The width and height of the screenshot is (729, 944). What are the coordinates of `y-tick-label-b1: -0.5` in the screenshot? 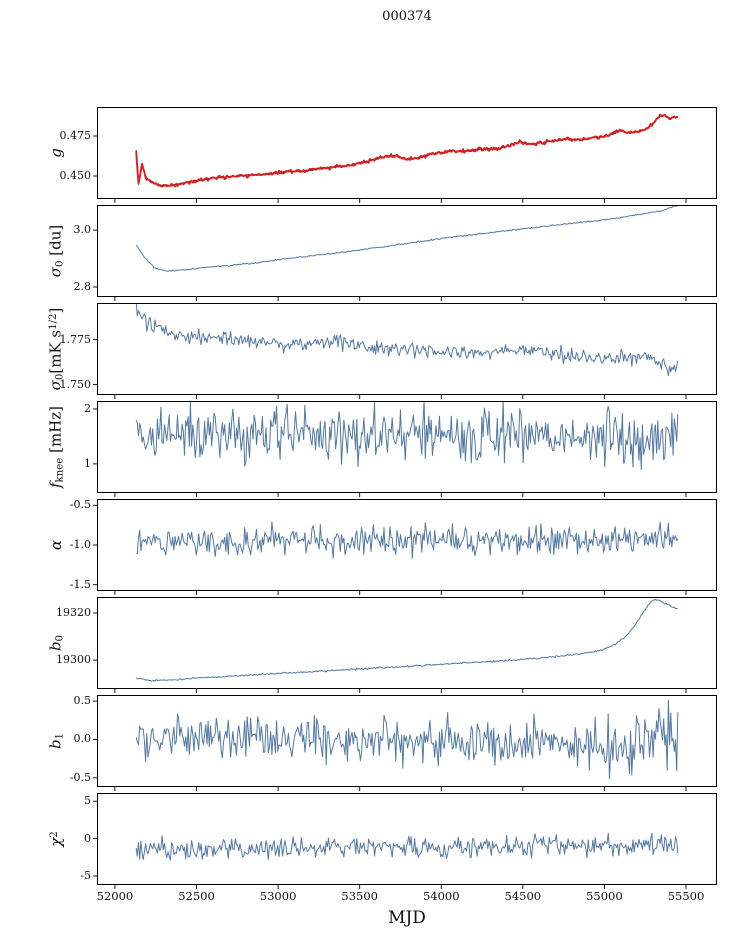 It's located at (80, 777).